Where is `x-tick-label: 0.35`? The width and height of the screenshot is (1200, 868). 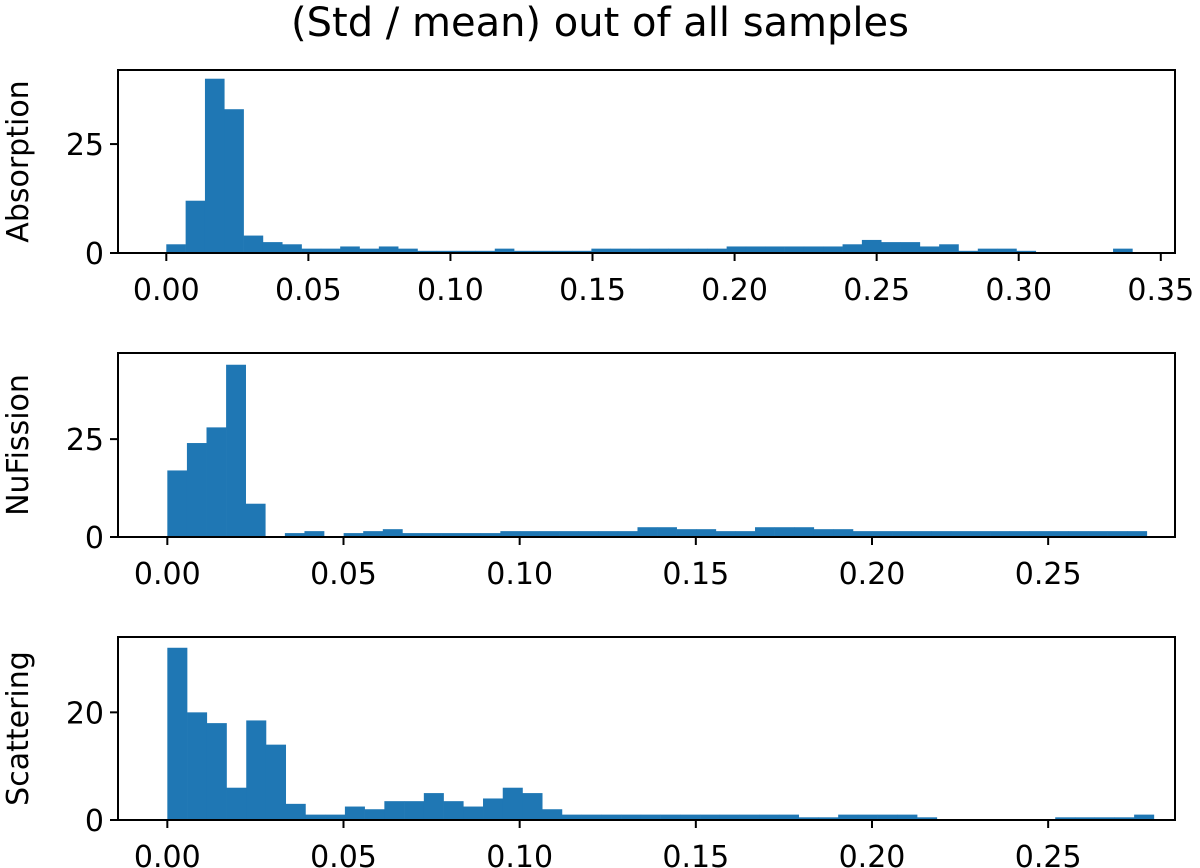
x-tick-label: 0.35 is located at coordinates (1160, 290).